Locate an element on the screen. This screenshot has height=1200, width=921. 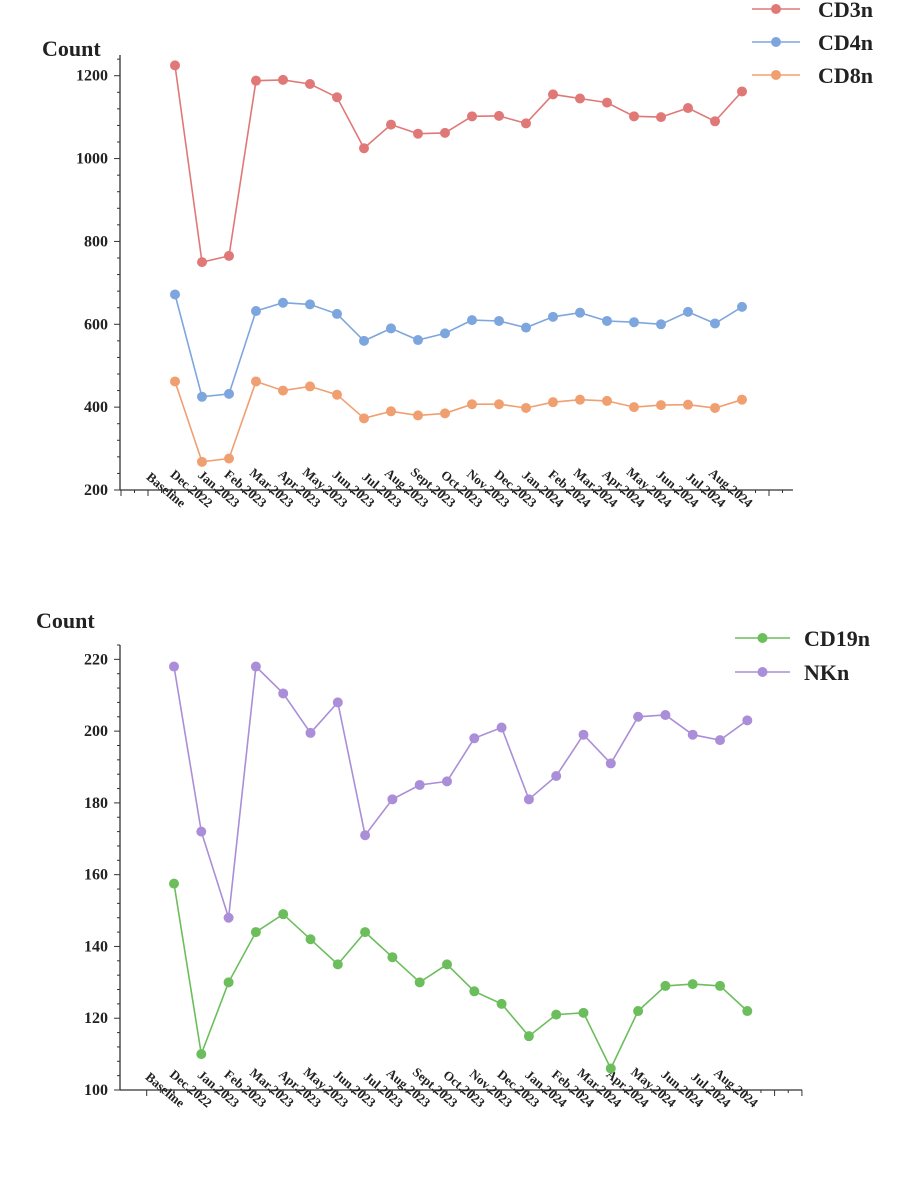
series-line-cd8n is located at coordinates (458, 421).